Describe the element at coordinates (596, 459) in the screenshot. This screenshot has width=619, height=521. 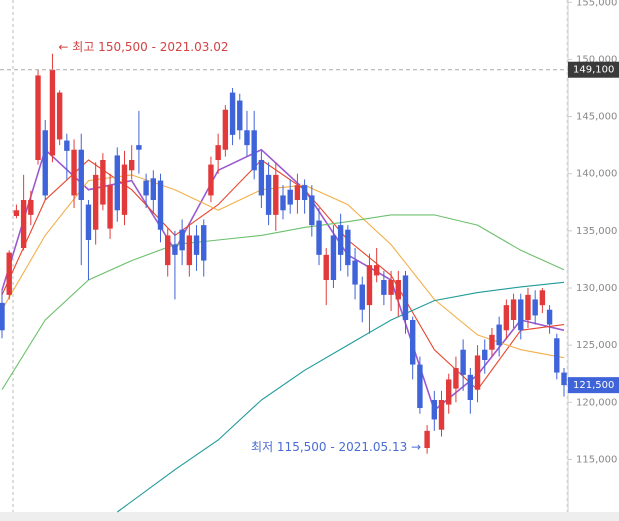
I see `y-tick-label: 115,000` at that location.